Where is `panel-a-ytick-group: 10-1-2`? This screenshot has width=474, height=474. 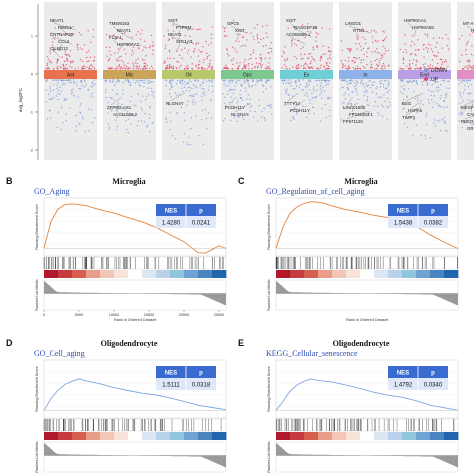
panel-a-ytick-group: 10-1-2 is located at coordinates (34, 94).